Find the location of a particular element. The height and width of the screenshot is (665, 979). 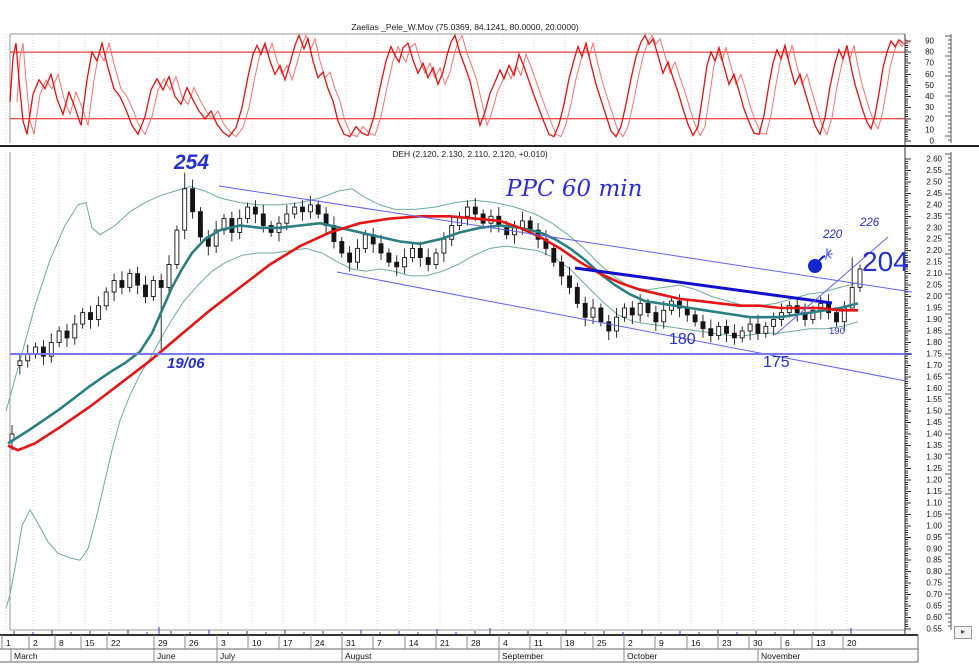

price-axis-label: 1.90 is located at coordinates (934, 319).